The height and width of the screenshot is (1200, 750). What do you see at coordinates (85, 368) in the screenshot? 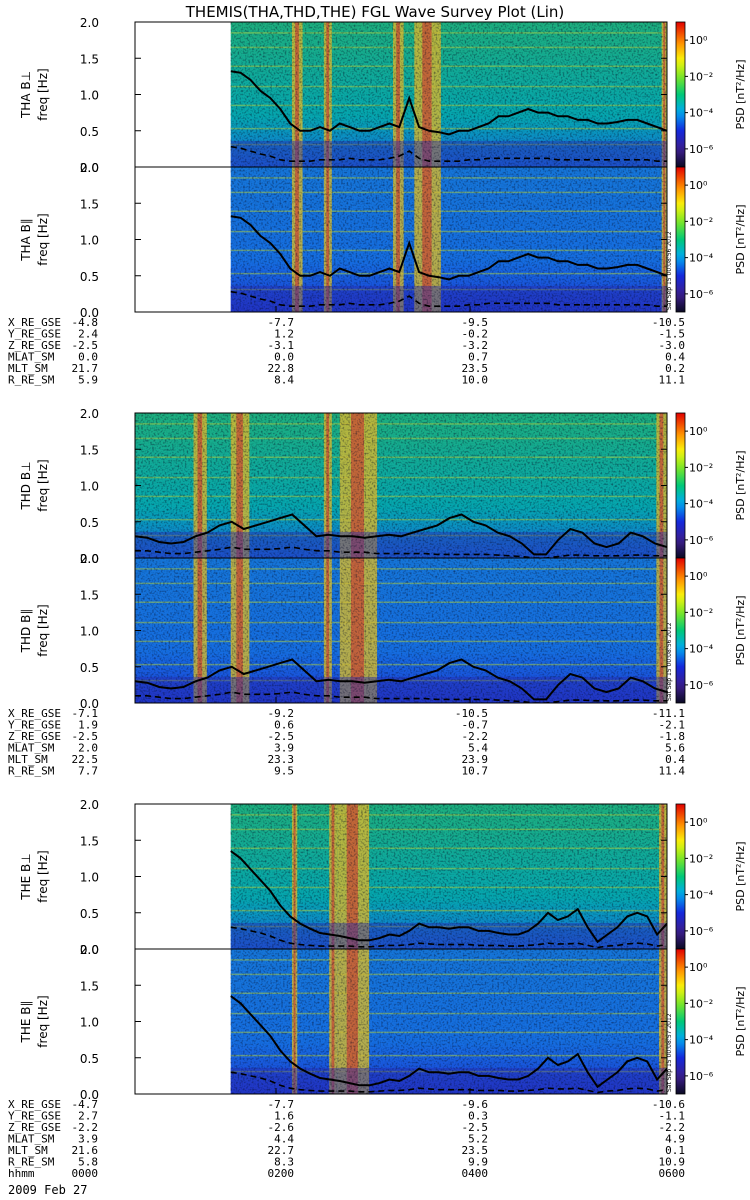
I see `ephemeris-value: 21.7` at bounding box center [85, 368].